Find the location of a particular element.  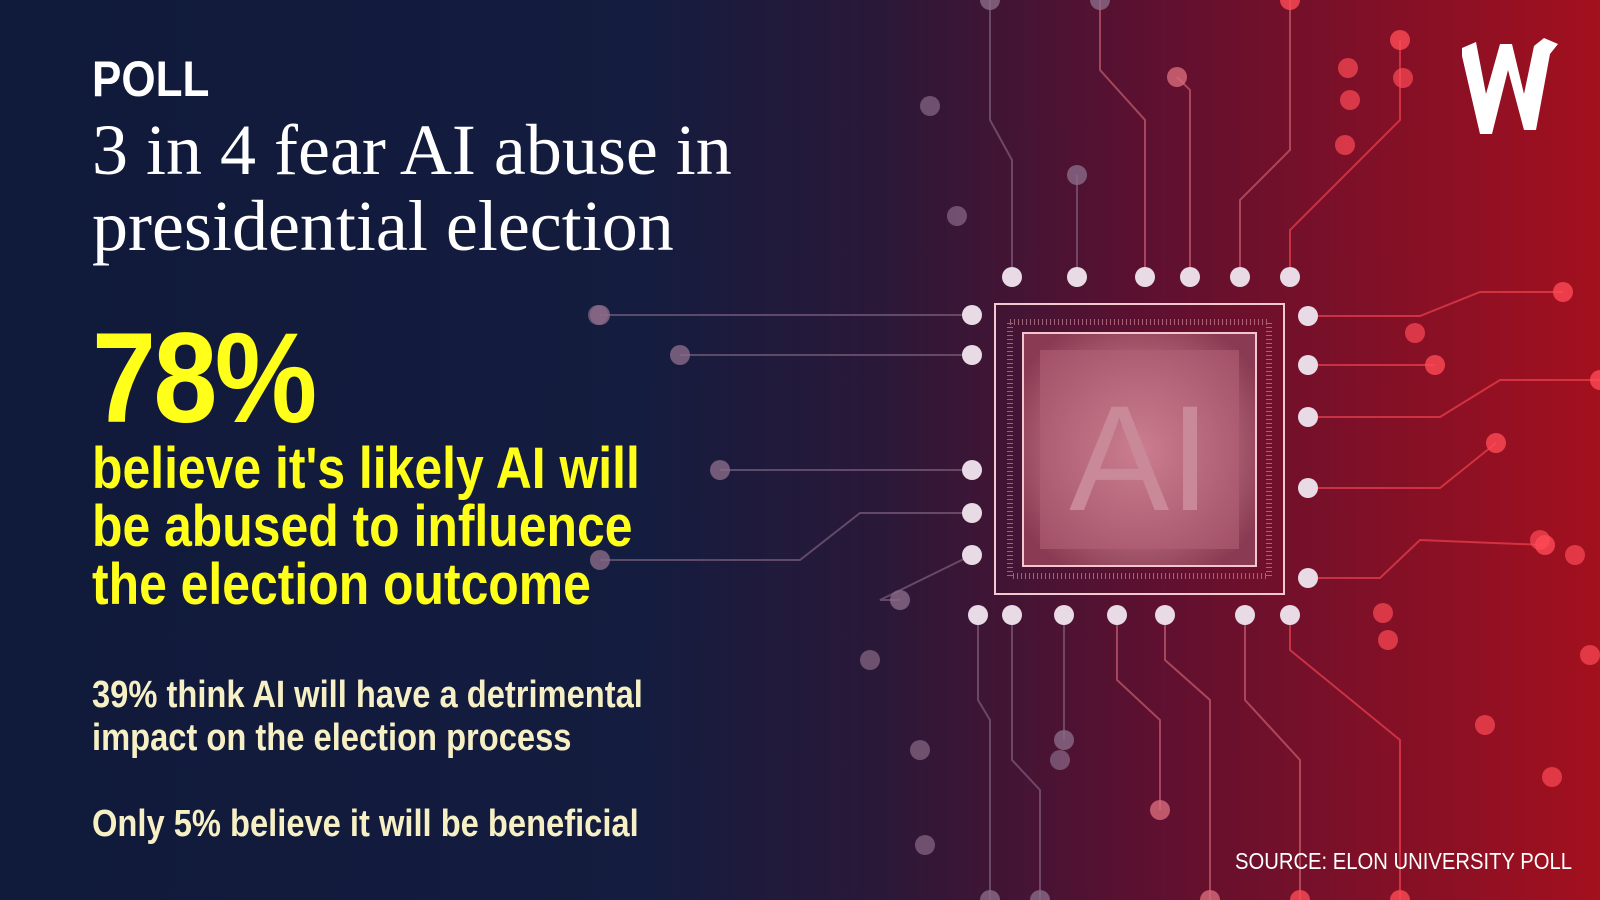

detail-line: 39% think AI will have a detrimental is located at coordinates (367, 695).